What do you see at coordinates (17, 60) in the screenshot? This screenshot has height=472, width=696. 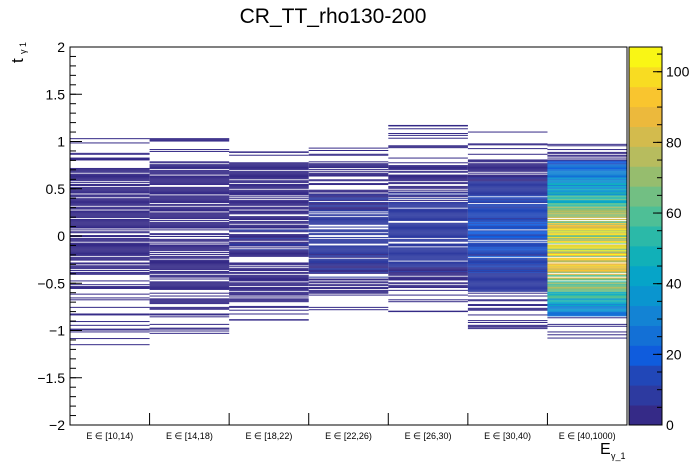 I see `y-axis-label: t` at bounding box center [17, 60].